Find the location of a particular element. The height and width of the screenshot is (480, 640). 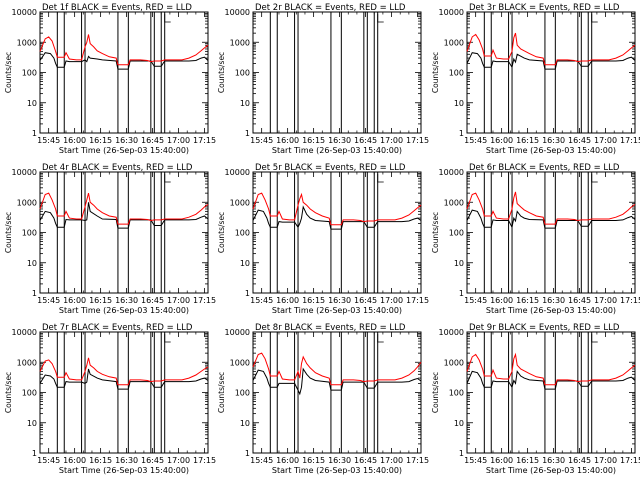

chart-title: Det 2r BLACK = Events, RED = LLD is located at coordinates (330, 8).